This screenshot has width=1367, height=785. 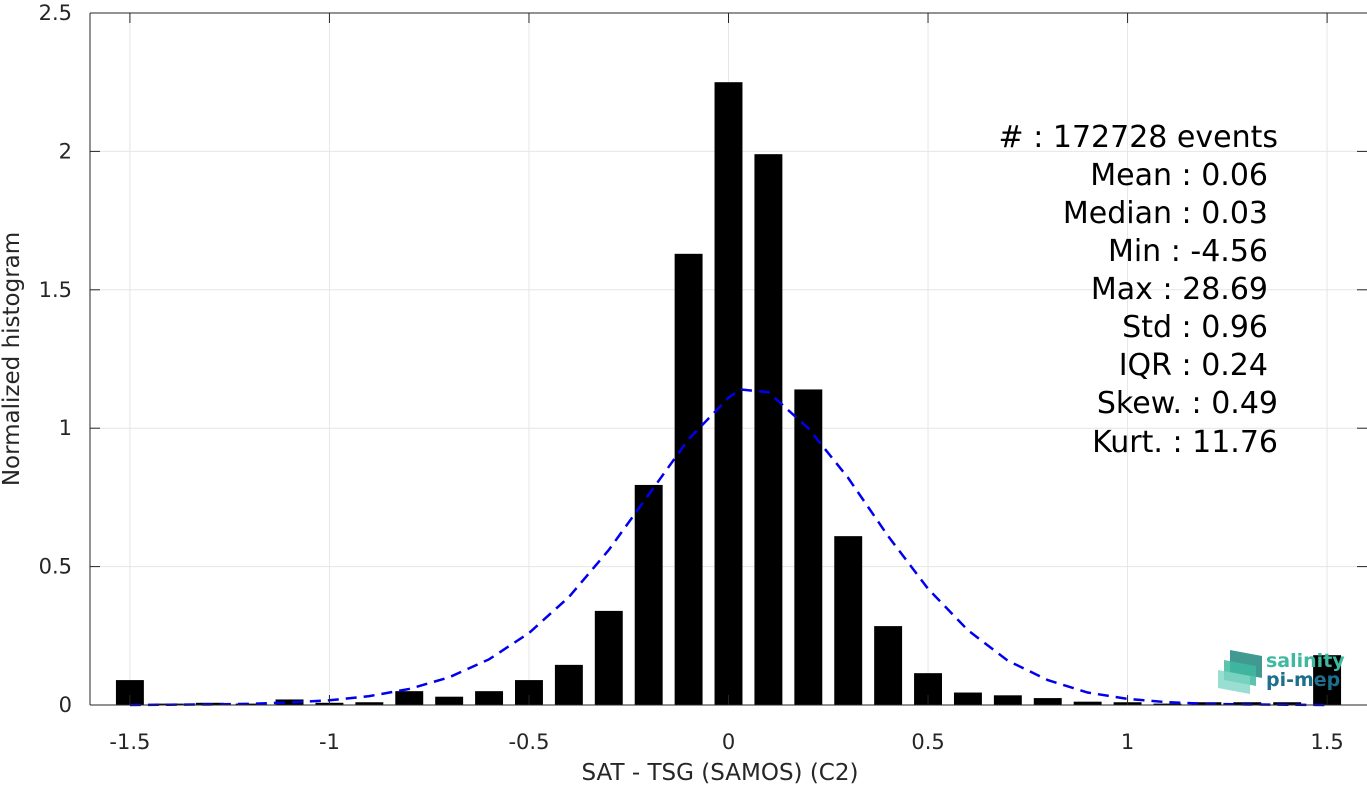 What do you see at coordinates (1240, 672) in the screenshot?
I see `wave-layers-icon` at bounding box center [1240, 672].